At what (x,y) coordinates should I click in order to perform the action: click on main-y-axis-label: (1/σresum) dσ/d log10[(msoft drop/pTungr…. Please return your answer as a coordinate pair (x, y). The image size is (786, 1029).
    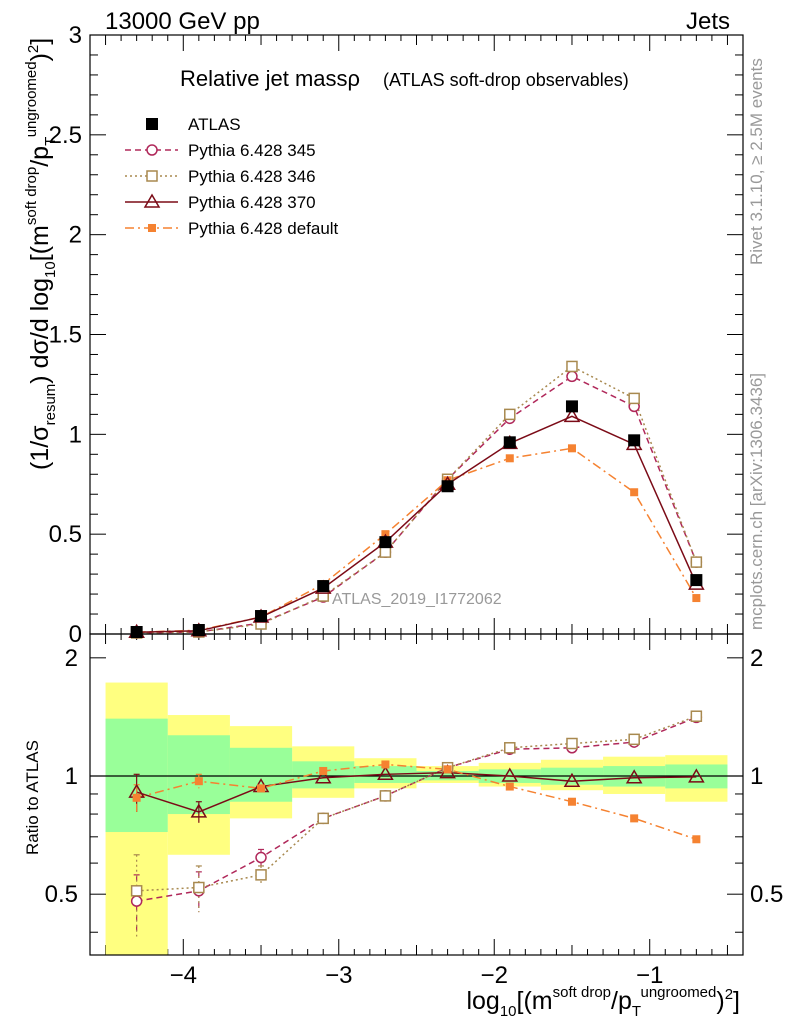
    Looking at the image, I should click on (41, 254).